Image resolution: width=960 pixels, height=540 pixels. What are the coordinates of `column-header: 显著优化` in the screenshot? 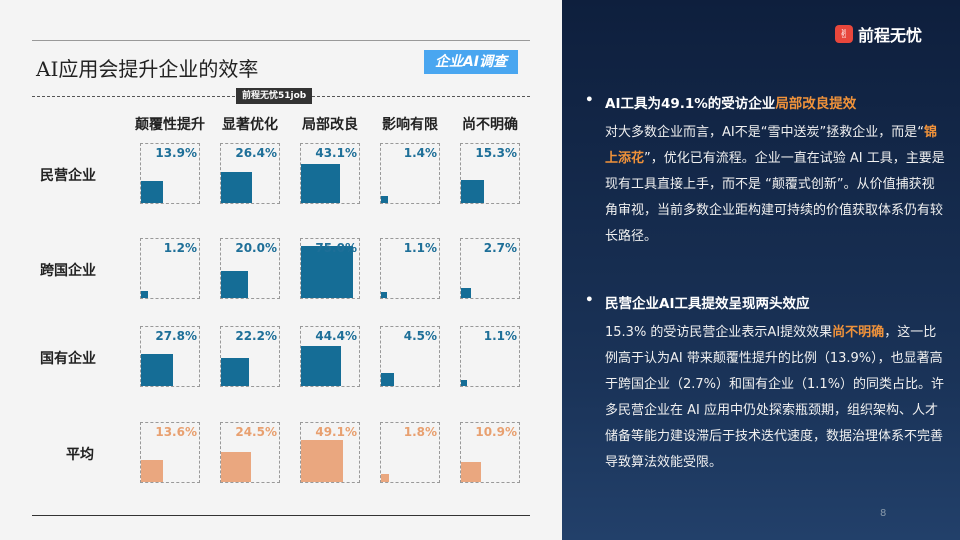 It's located at (250, 125).